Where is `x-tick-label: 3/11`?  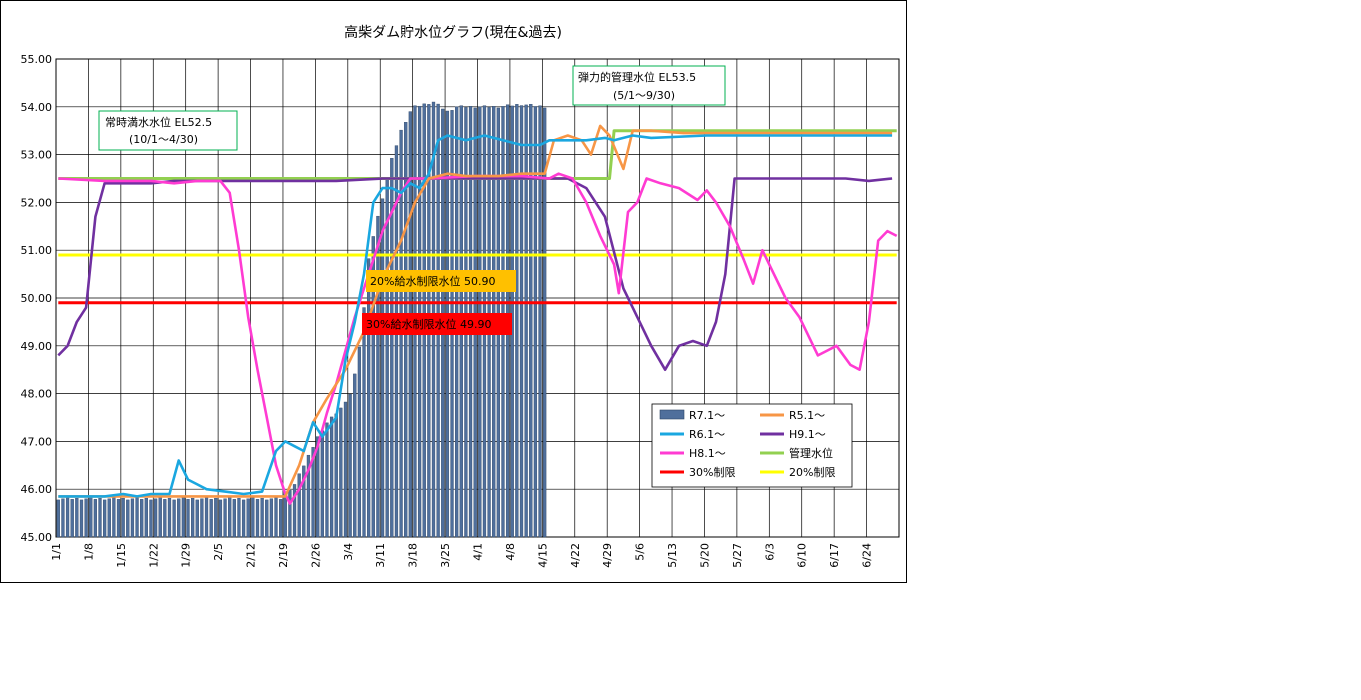
x-tick-label: 3/11 is located at coordinates (380, 555).